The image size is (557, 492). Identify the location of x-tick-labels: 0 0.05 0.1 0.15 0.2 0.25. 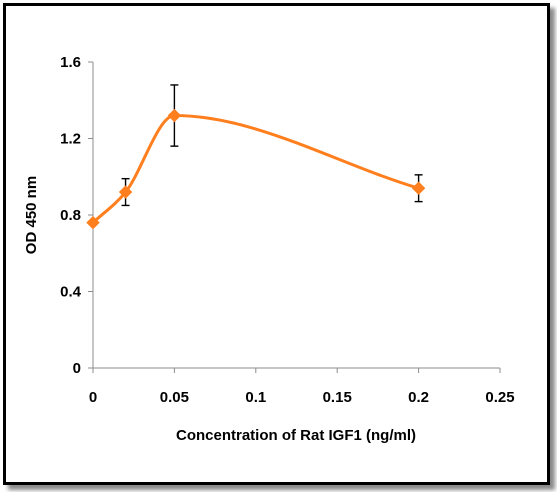
(302, 387).